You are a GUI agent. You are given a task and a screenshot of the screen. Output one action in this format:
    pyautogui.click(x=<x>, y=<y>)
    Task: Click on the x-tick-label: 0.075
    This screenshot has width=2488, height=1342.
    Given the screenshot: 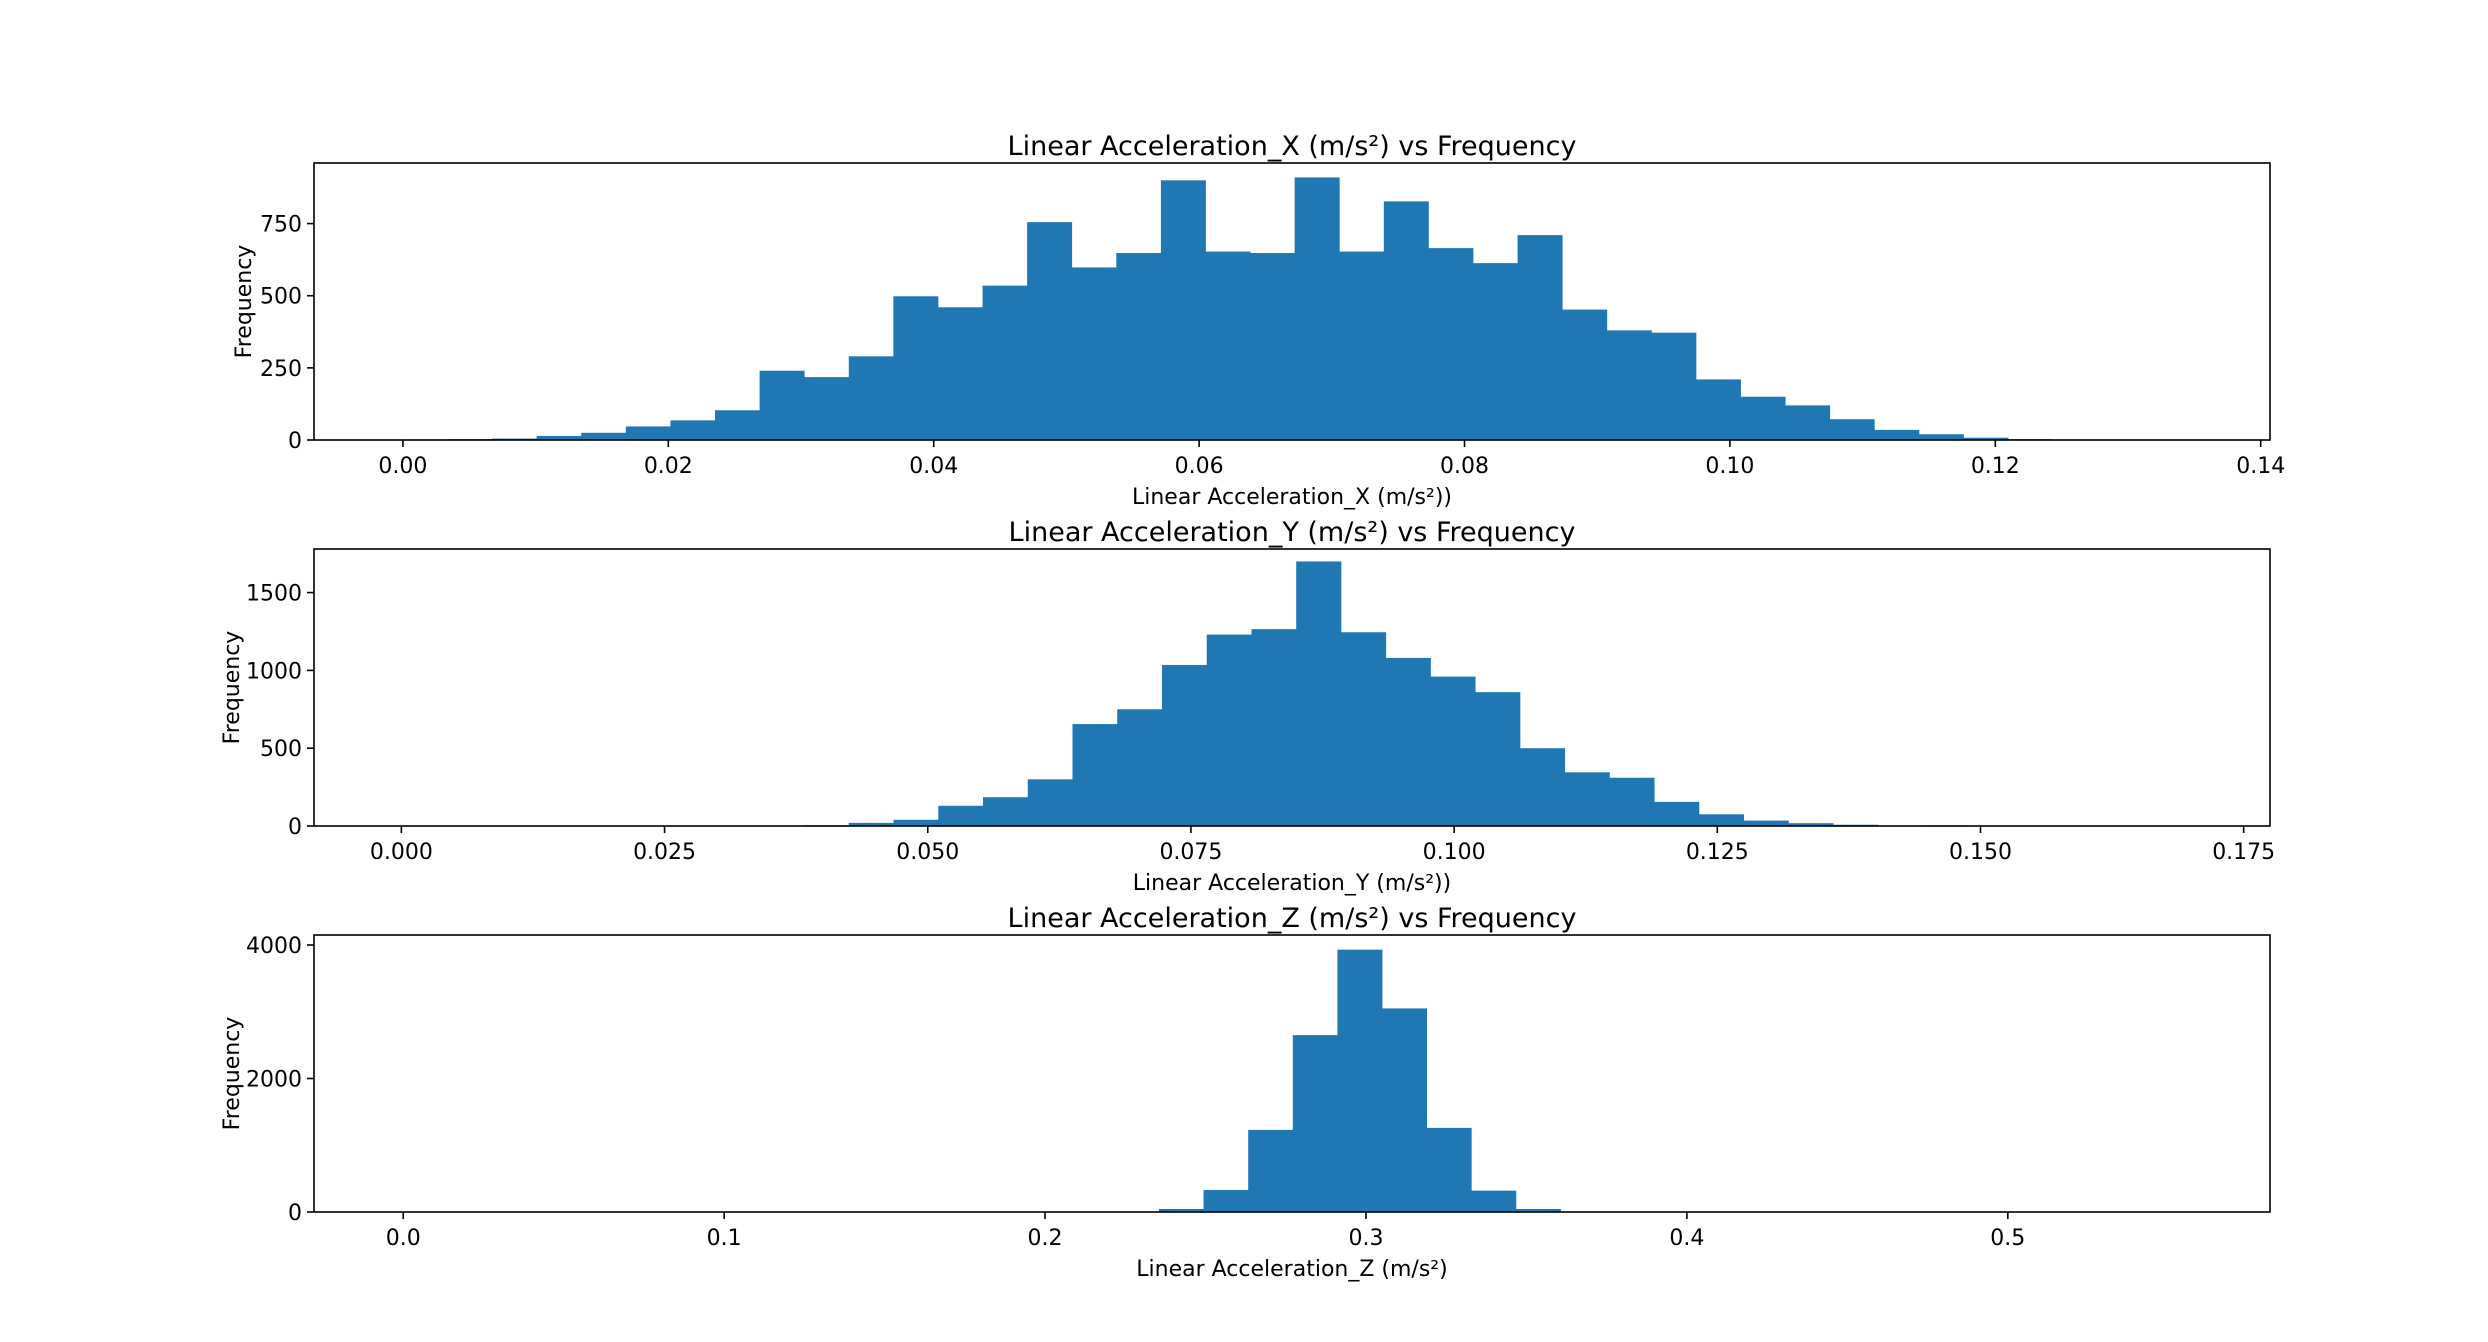 What is the action you would take?
    pyautogui.click(x=1190, y=852)
    